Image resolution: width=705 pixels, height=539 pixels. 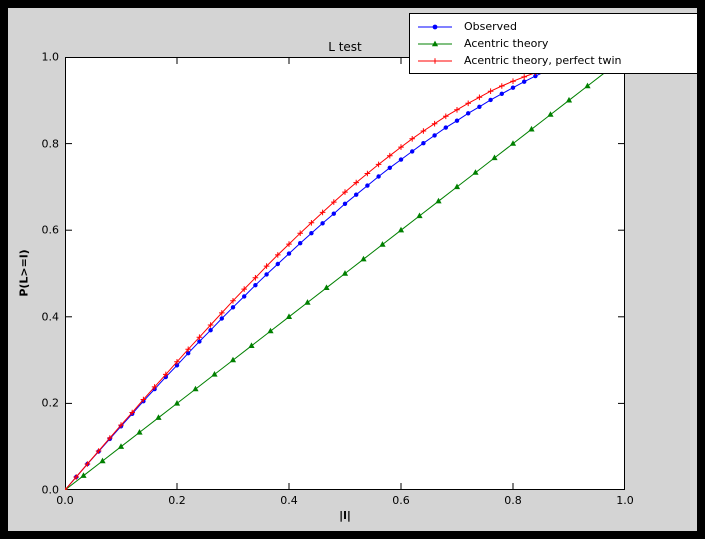 I want to click on x-tick-label: 0.8, so click(x=513, y=500).